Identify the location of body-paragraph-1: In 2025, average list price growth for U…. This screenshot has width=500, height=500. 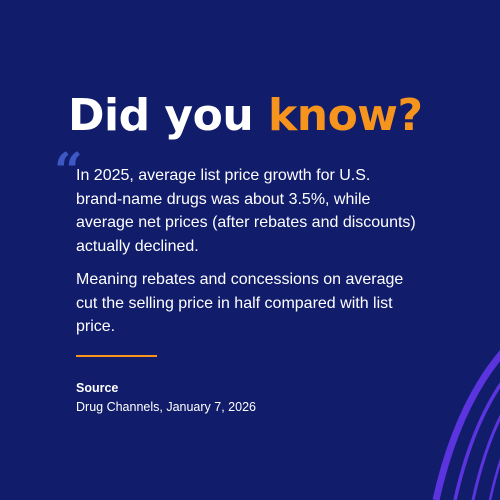
(246, 211).